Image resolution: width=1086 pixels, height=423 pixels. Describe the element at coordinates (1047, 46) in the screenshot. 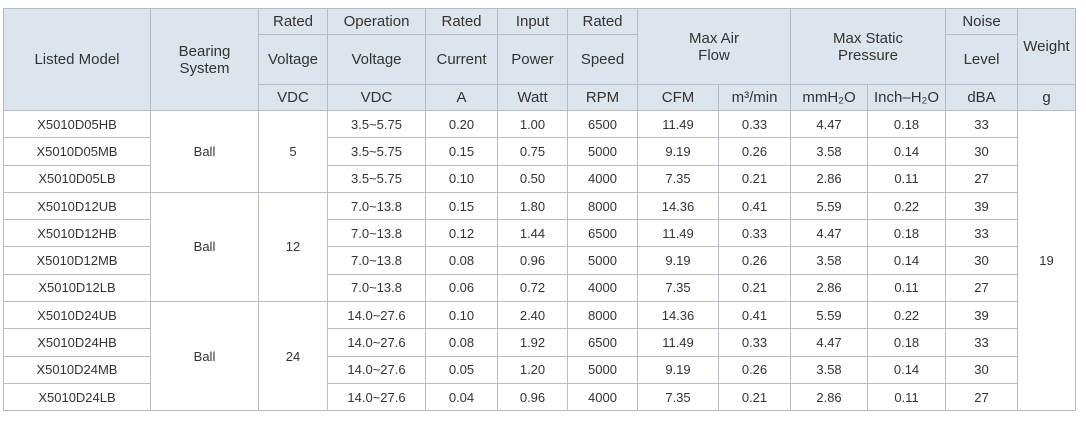

I see `header-cell: Weight` at that location.